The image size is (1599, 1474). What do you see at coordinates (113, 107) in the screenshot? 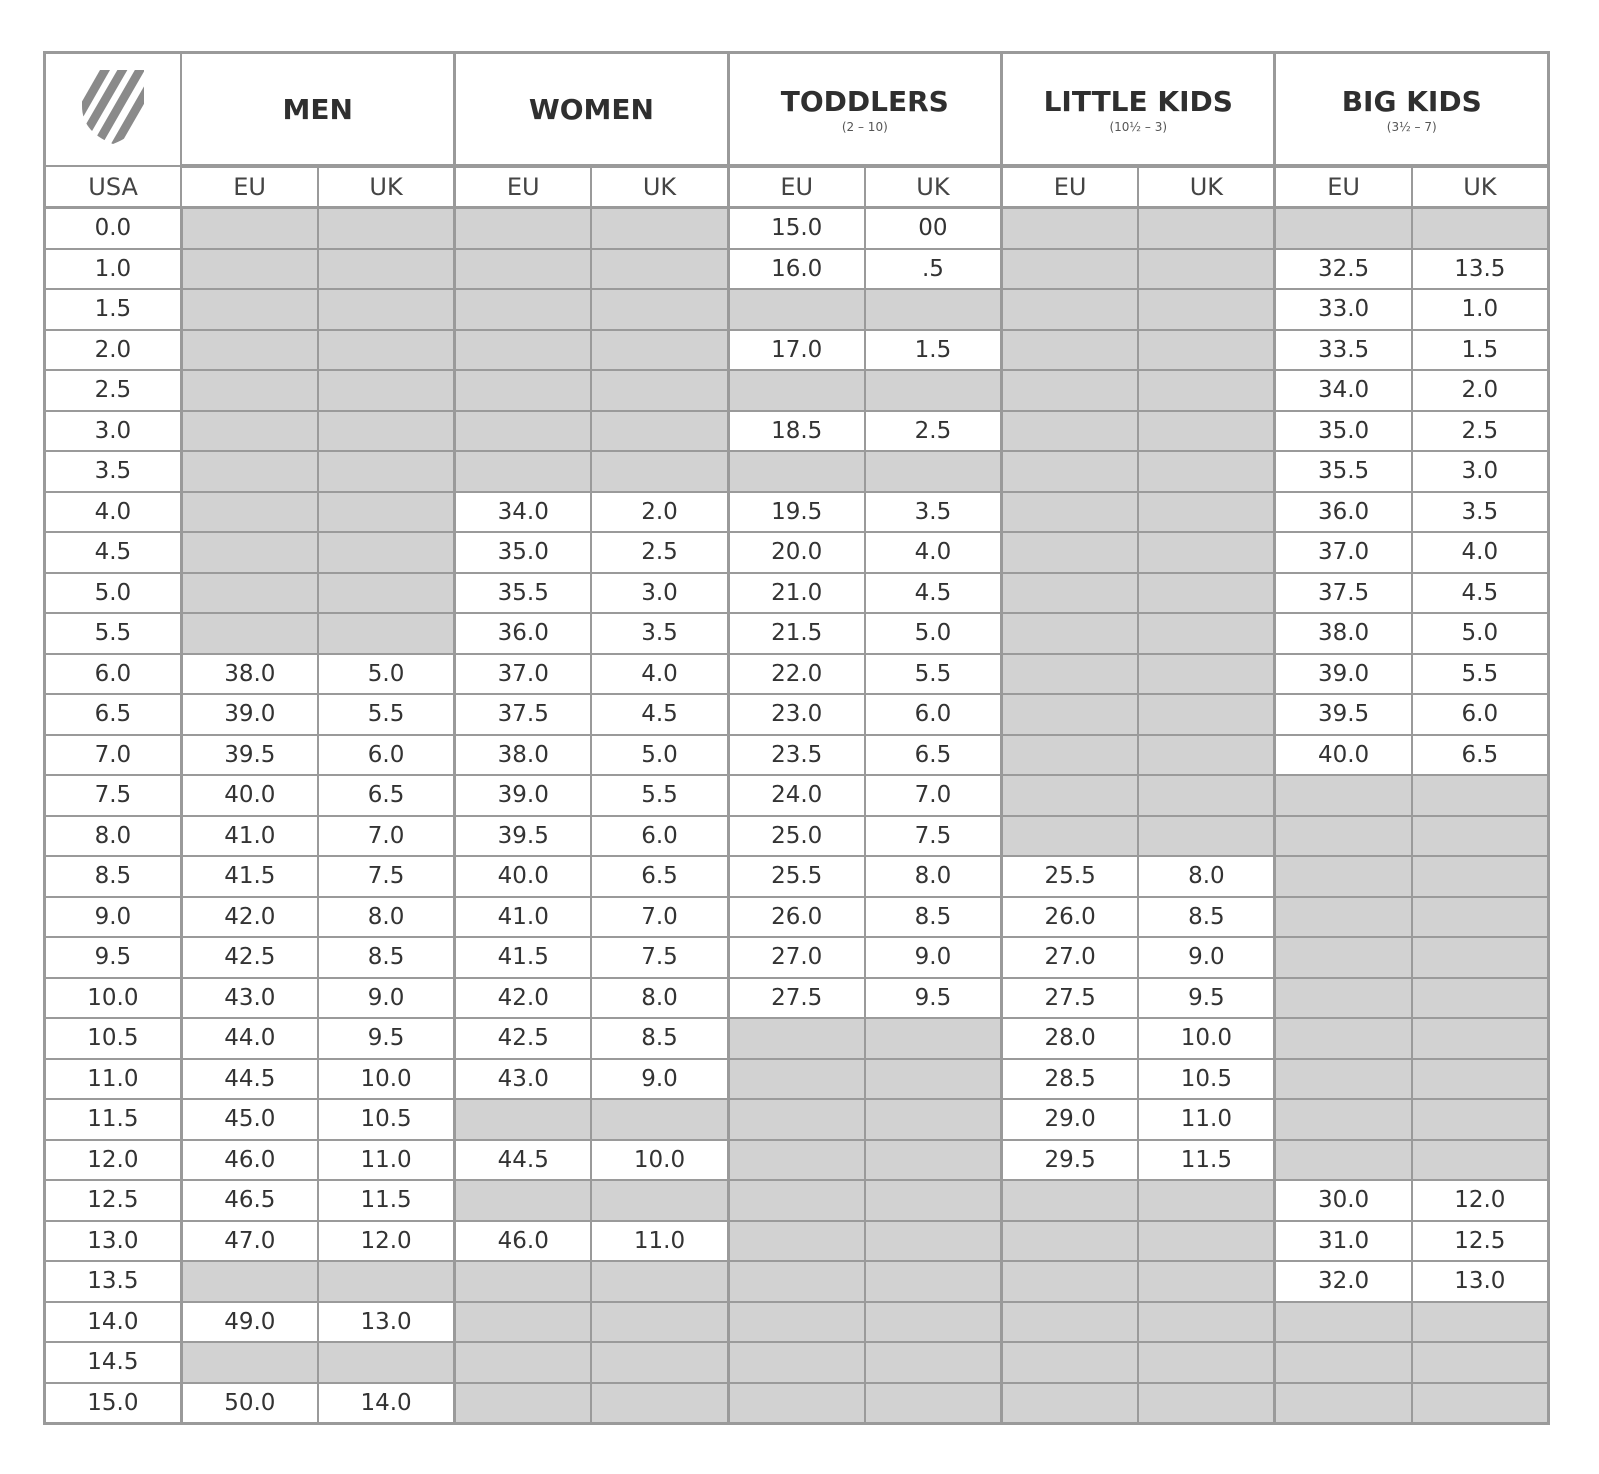
I see `brand-logo` at bounding box center [113, 107].